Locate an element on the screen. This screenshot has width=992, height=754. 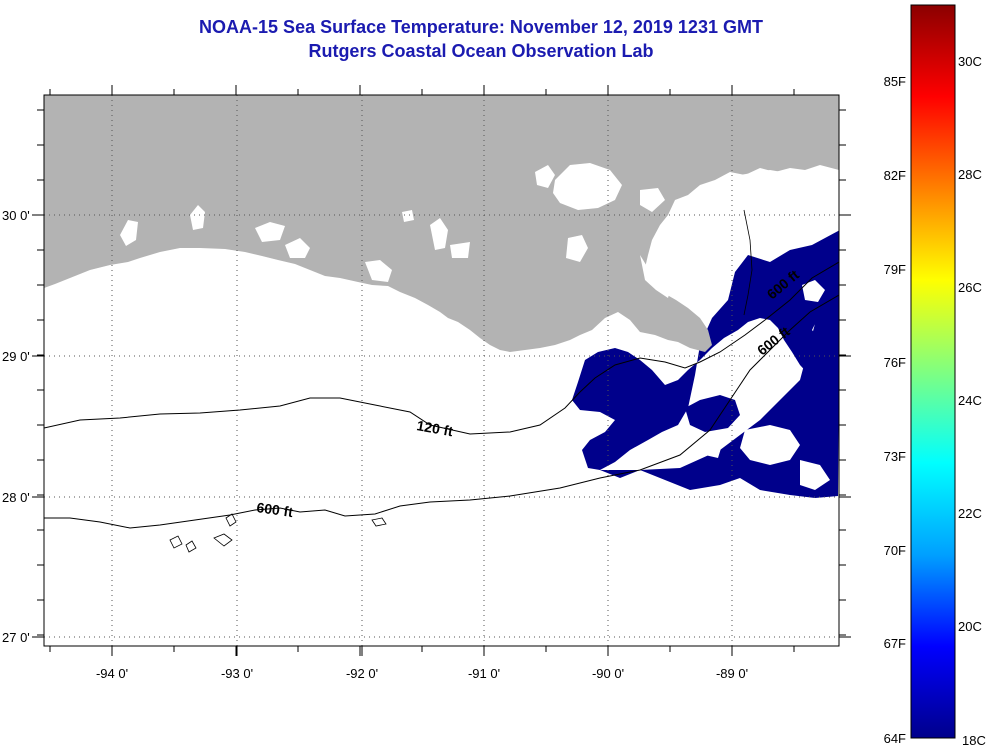
celsius-label: 20C is located at coordinates (970, 626).